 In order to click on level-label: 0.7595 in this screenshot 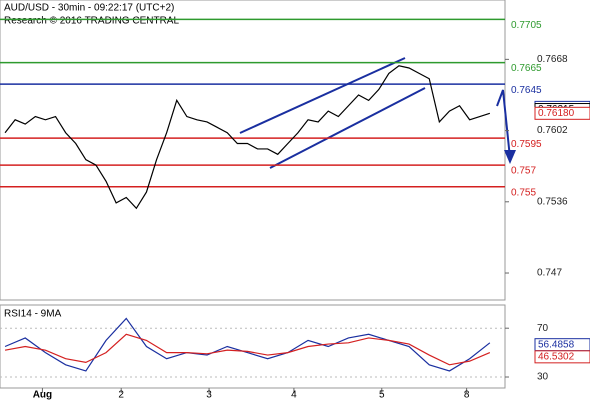, I will do `click(526, 144)`.